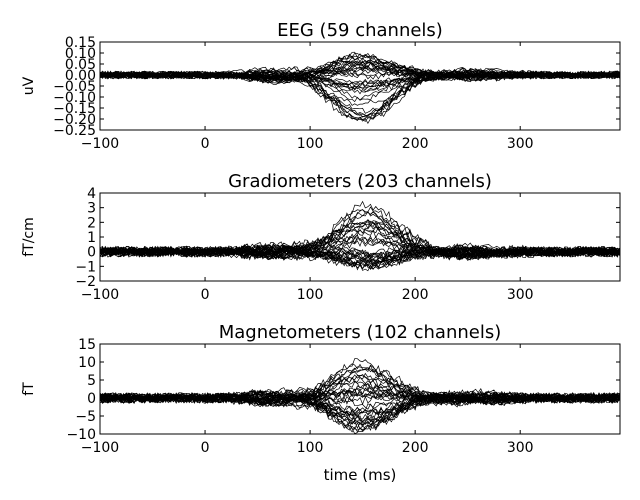  I want to click on magnetometers-title: Magnetometers (102 channels), so click(360, 332).